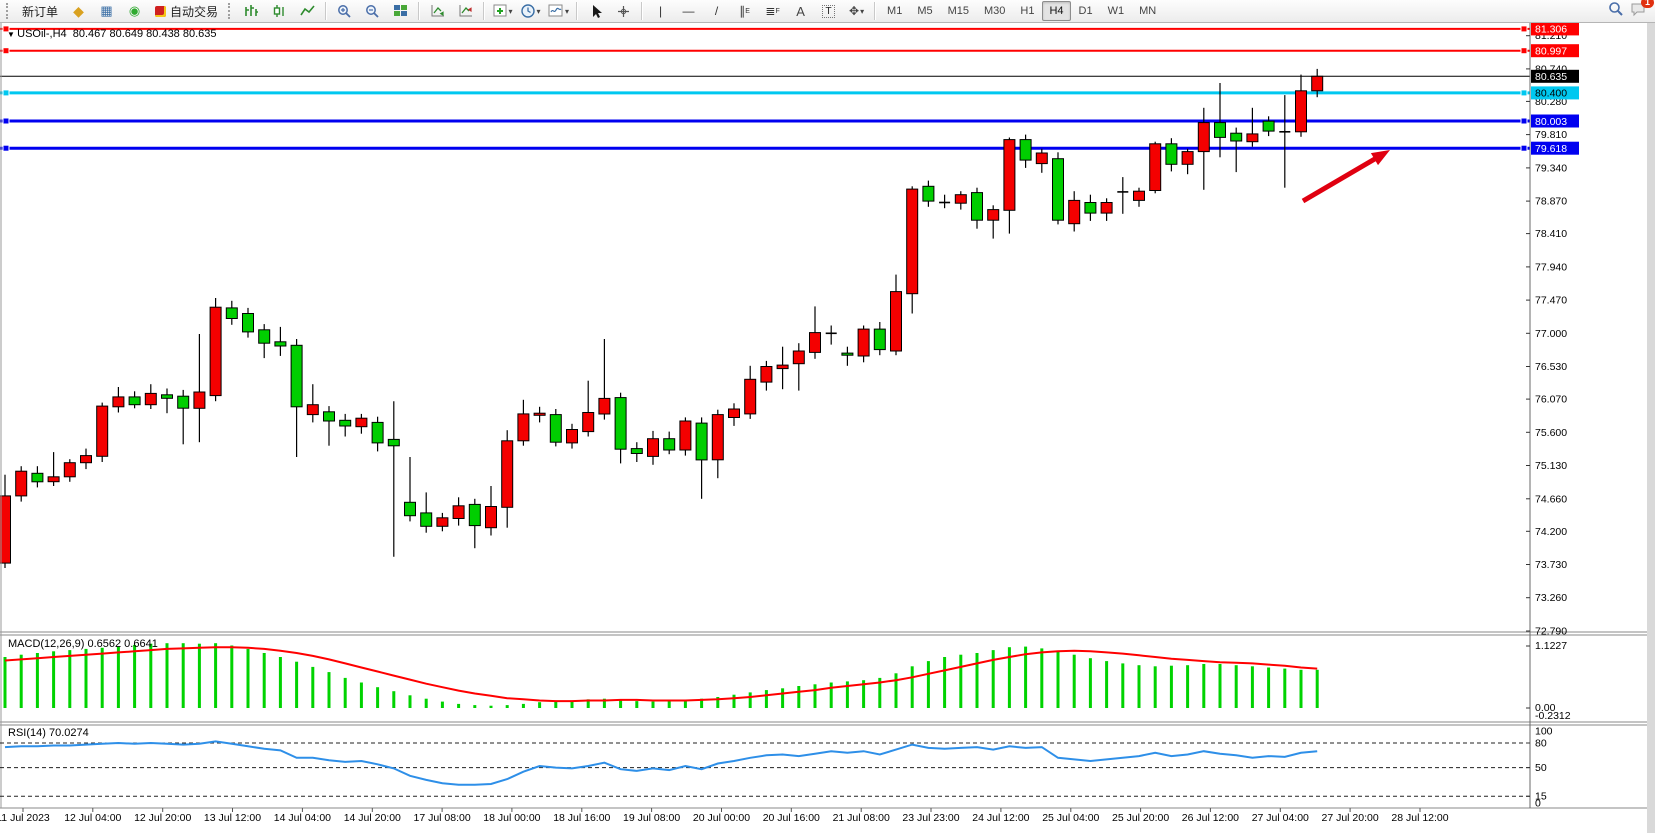 The width and height of the screenshot is (1655, 833). Describe the element at coordinates (186, 11) in the screenshot. I see `auto-trading-button: 自动交易` at that location.